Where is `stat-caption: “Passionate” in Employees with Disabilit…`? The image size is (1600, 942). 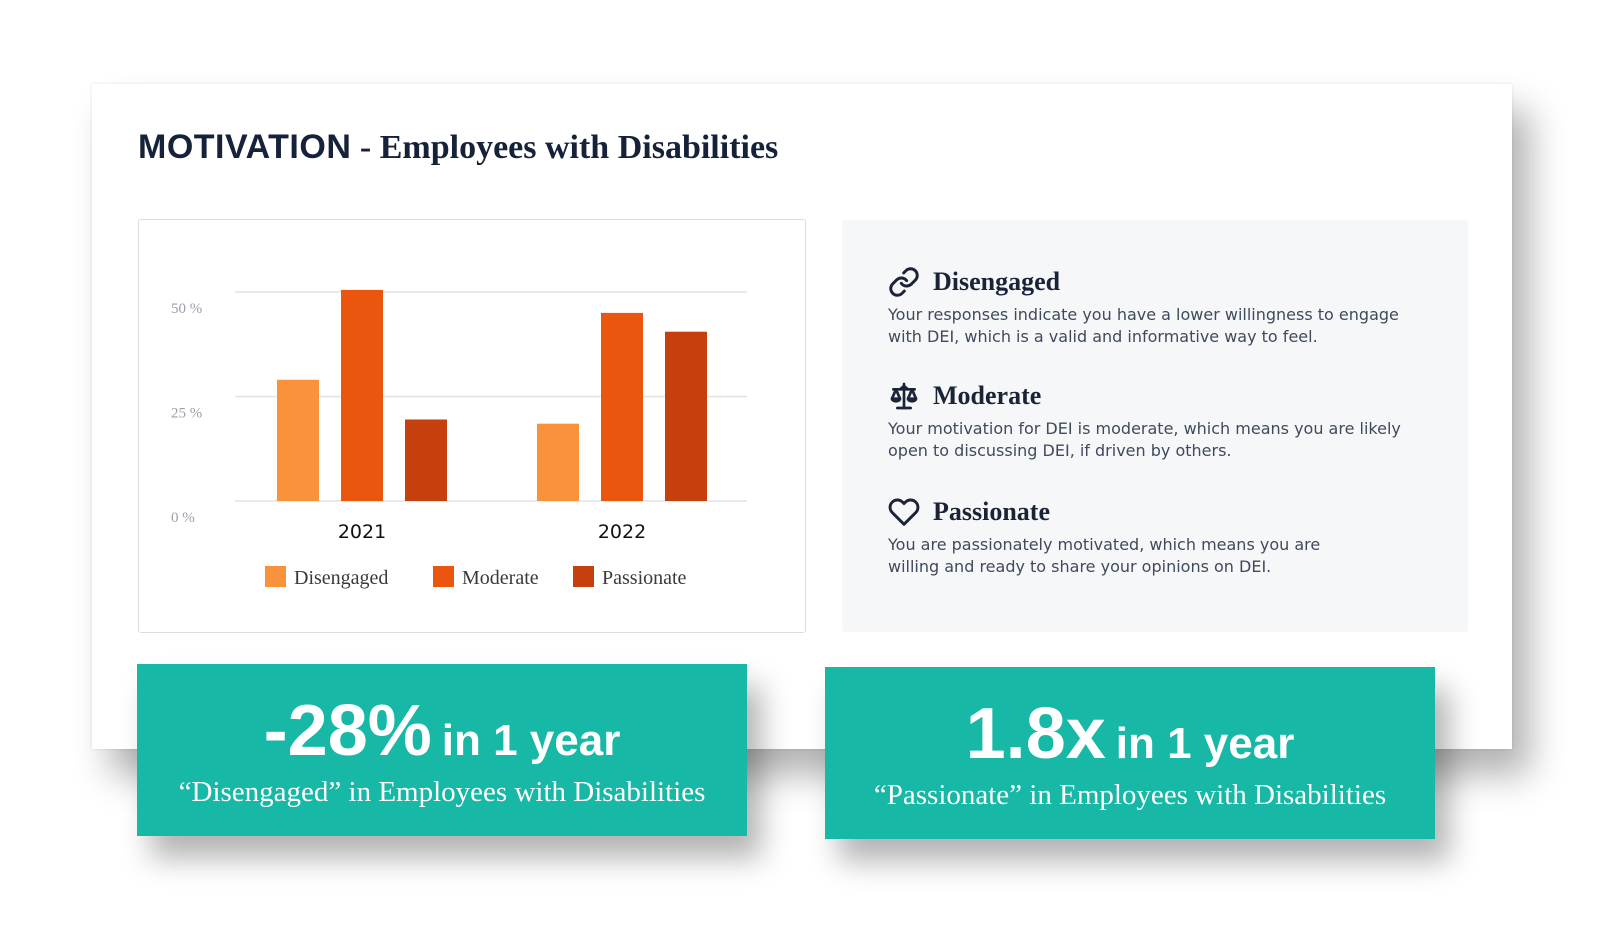 stat-caption: “Passionate” in Employees with Disabilit… is located at coordinates (1130, 795).